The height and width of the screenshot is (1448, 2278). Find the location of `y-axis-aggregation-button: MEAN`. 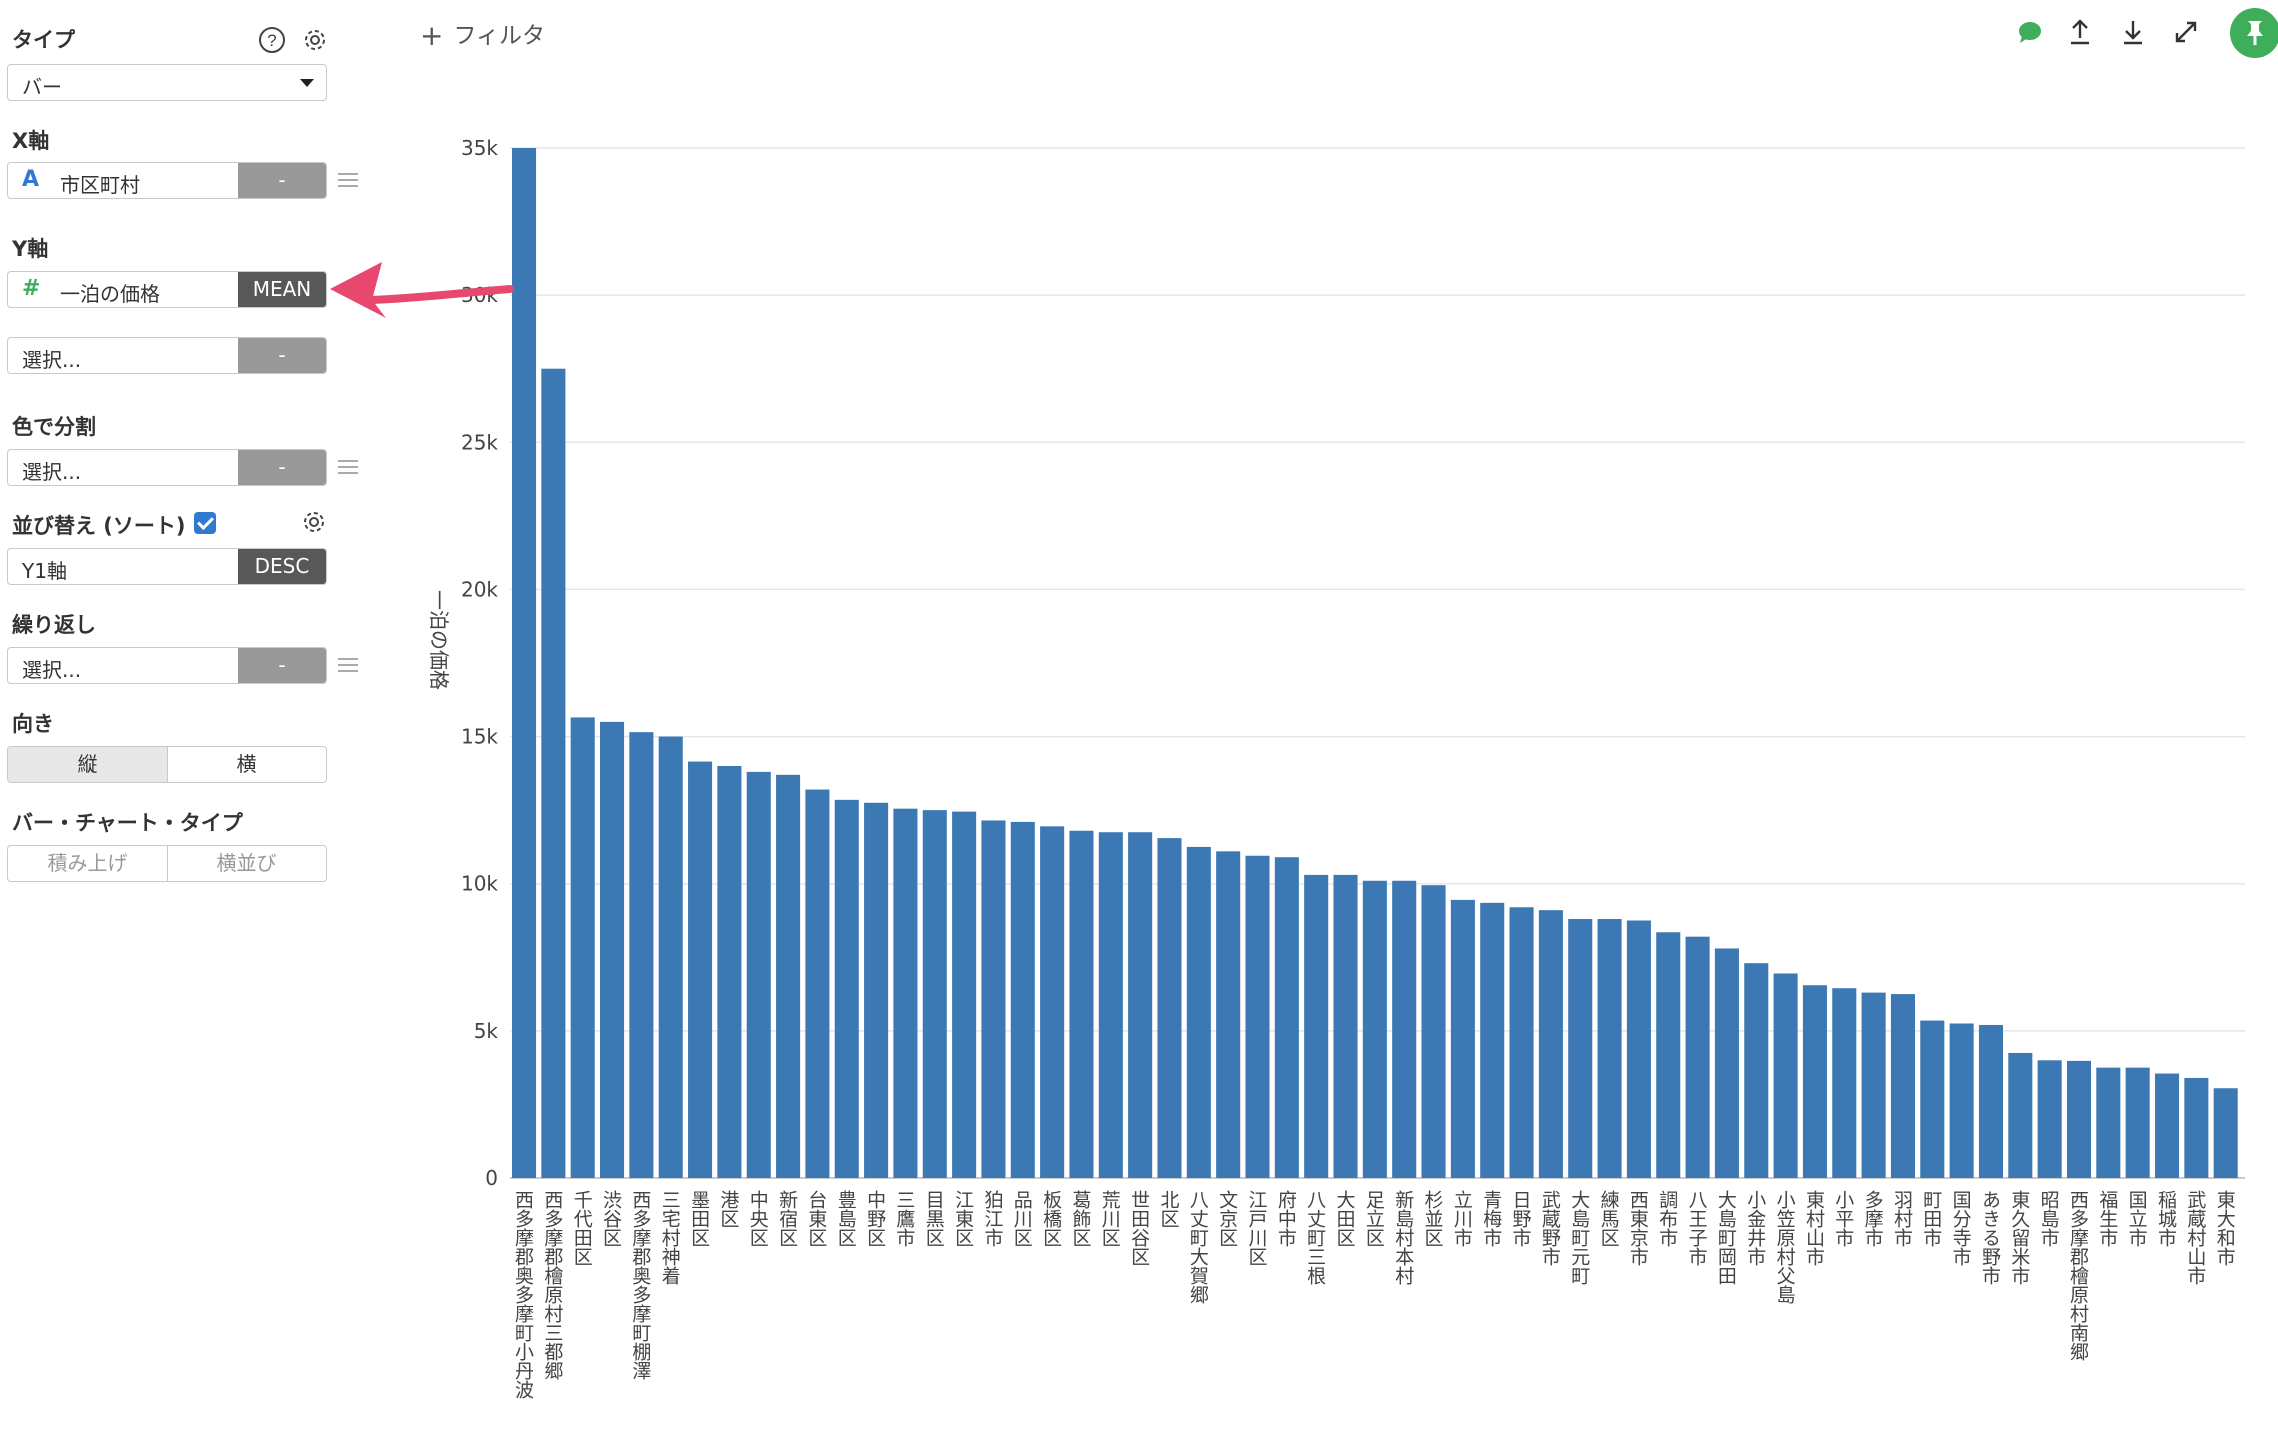

y-axis-aggregation-button: MEAN is located at coordinates (282, 289).